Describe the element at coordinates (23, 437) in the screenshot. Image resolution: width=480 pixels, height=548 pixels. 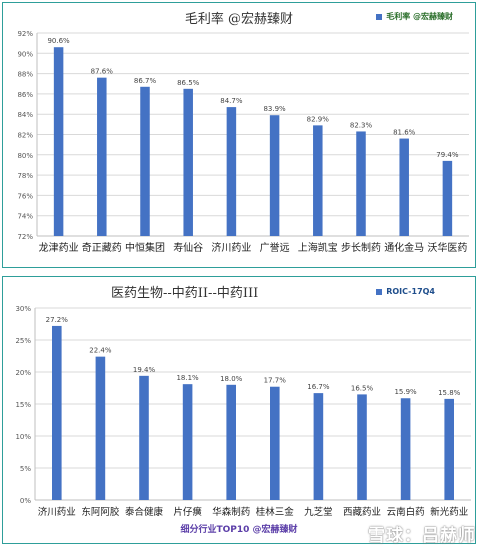
I see `y-tick-label: 10%` at that location.